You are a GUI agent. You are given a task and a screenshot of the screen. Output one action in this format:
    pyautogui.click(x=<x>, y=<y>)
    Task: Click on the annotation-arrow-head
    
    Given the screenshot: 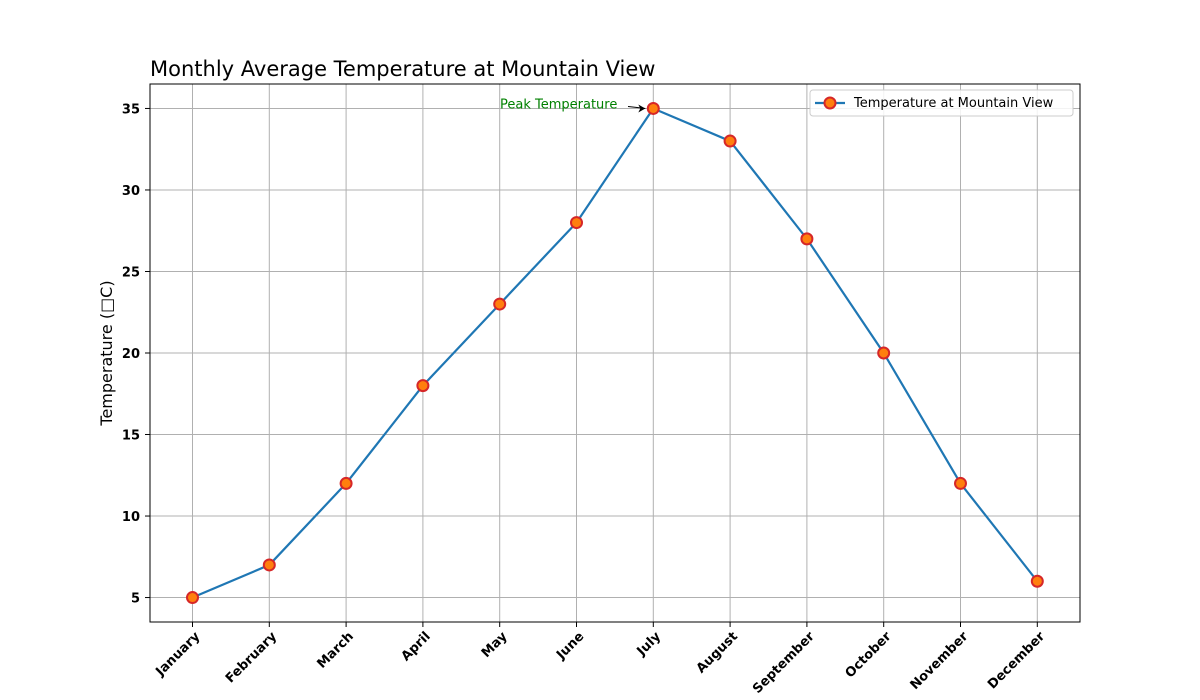 What is the action you would take?
    pyautogui.click(x=642, y=108)
    